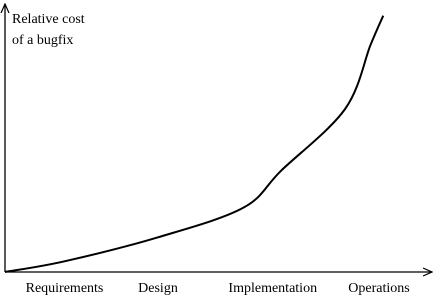 Image resolution: width=436 pixels, height=295 pixels. Describe the element at coordinates (272, 288) in the screenshot. I see `x-tick-label: Implementation` at that location.